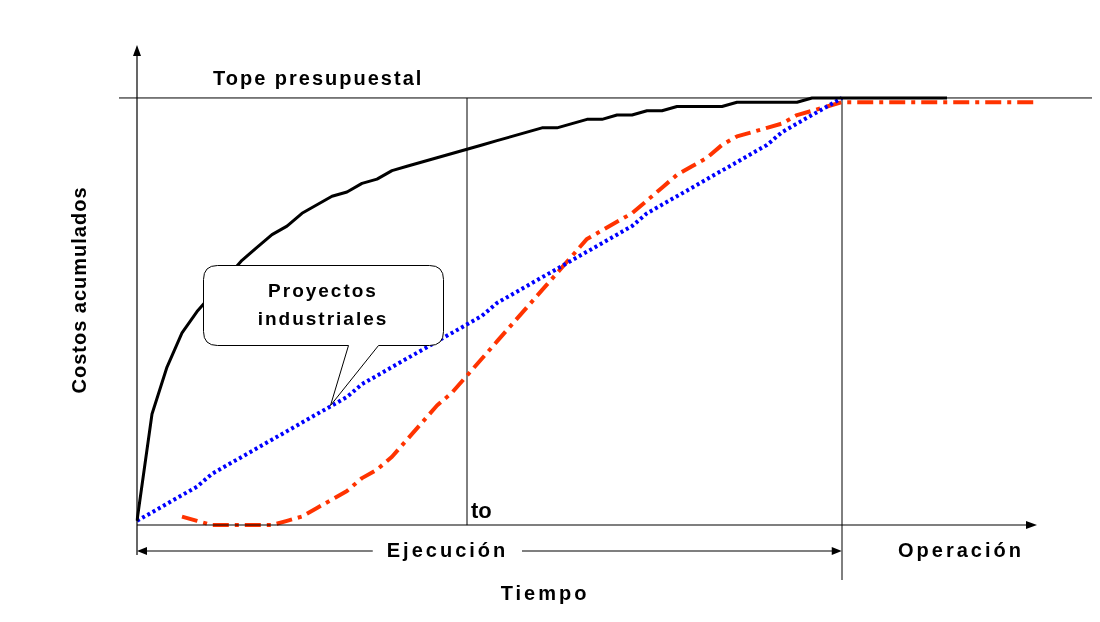 Image resolution: width=1100 pixels, height=622 pixels. Describe the element at coordinates (318, 78) in the screenshot. I see `text: Tope presupuestal` at that location.